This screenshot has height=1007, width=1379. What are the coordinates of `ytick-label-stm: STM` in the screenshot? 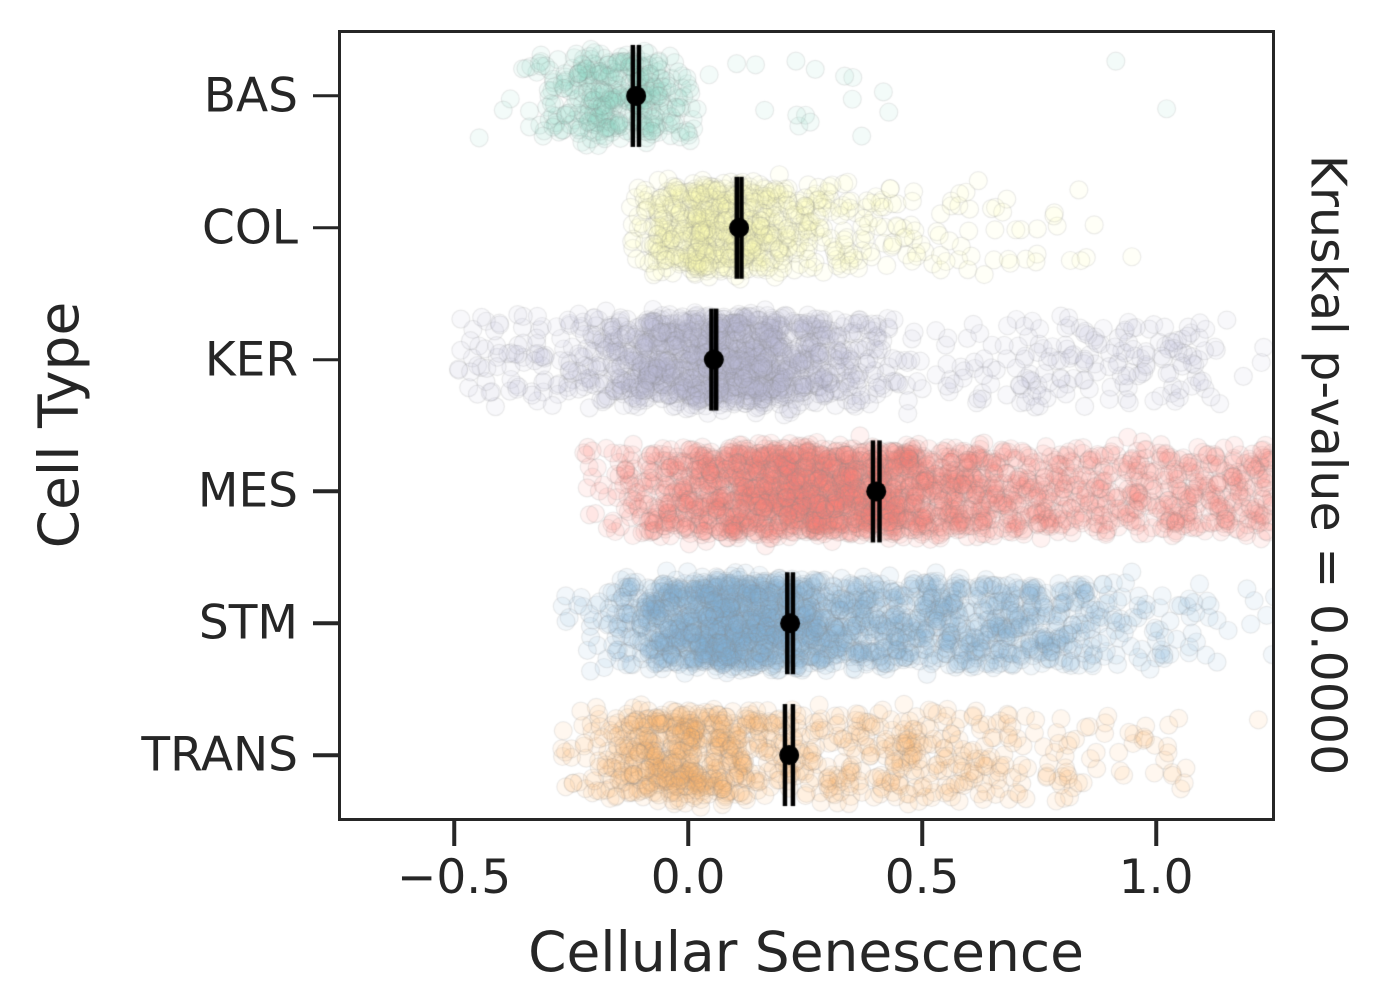 It's located at (248, 623).